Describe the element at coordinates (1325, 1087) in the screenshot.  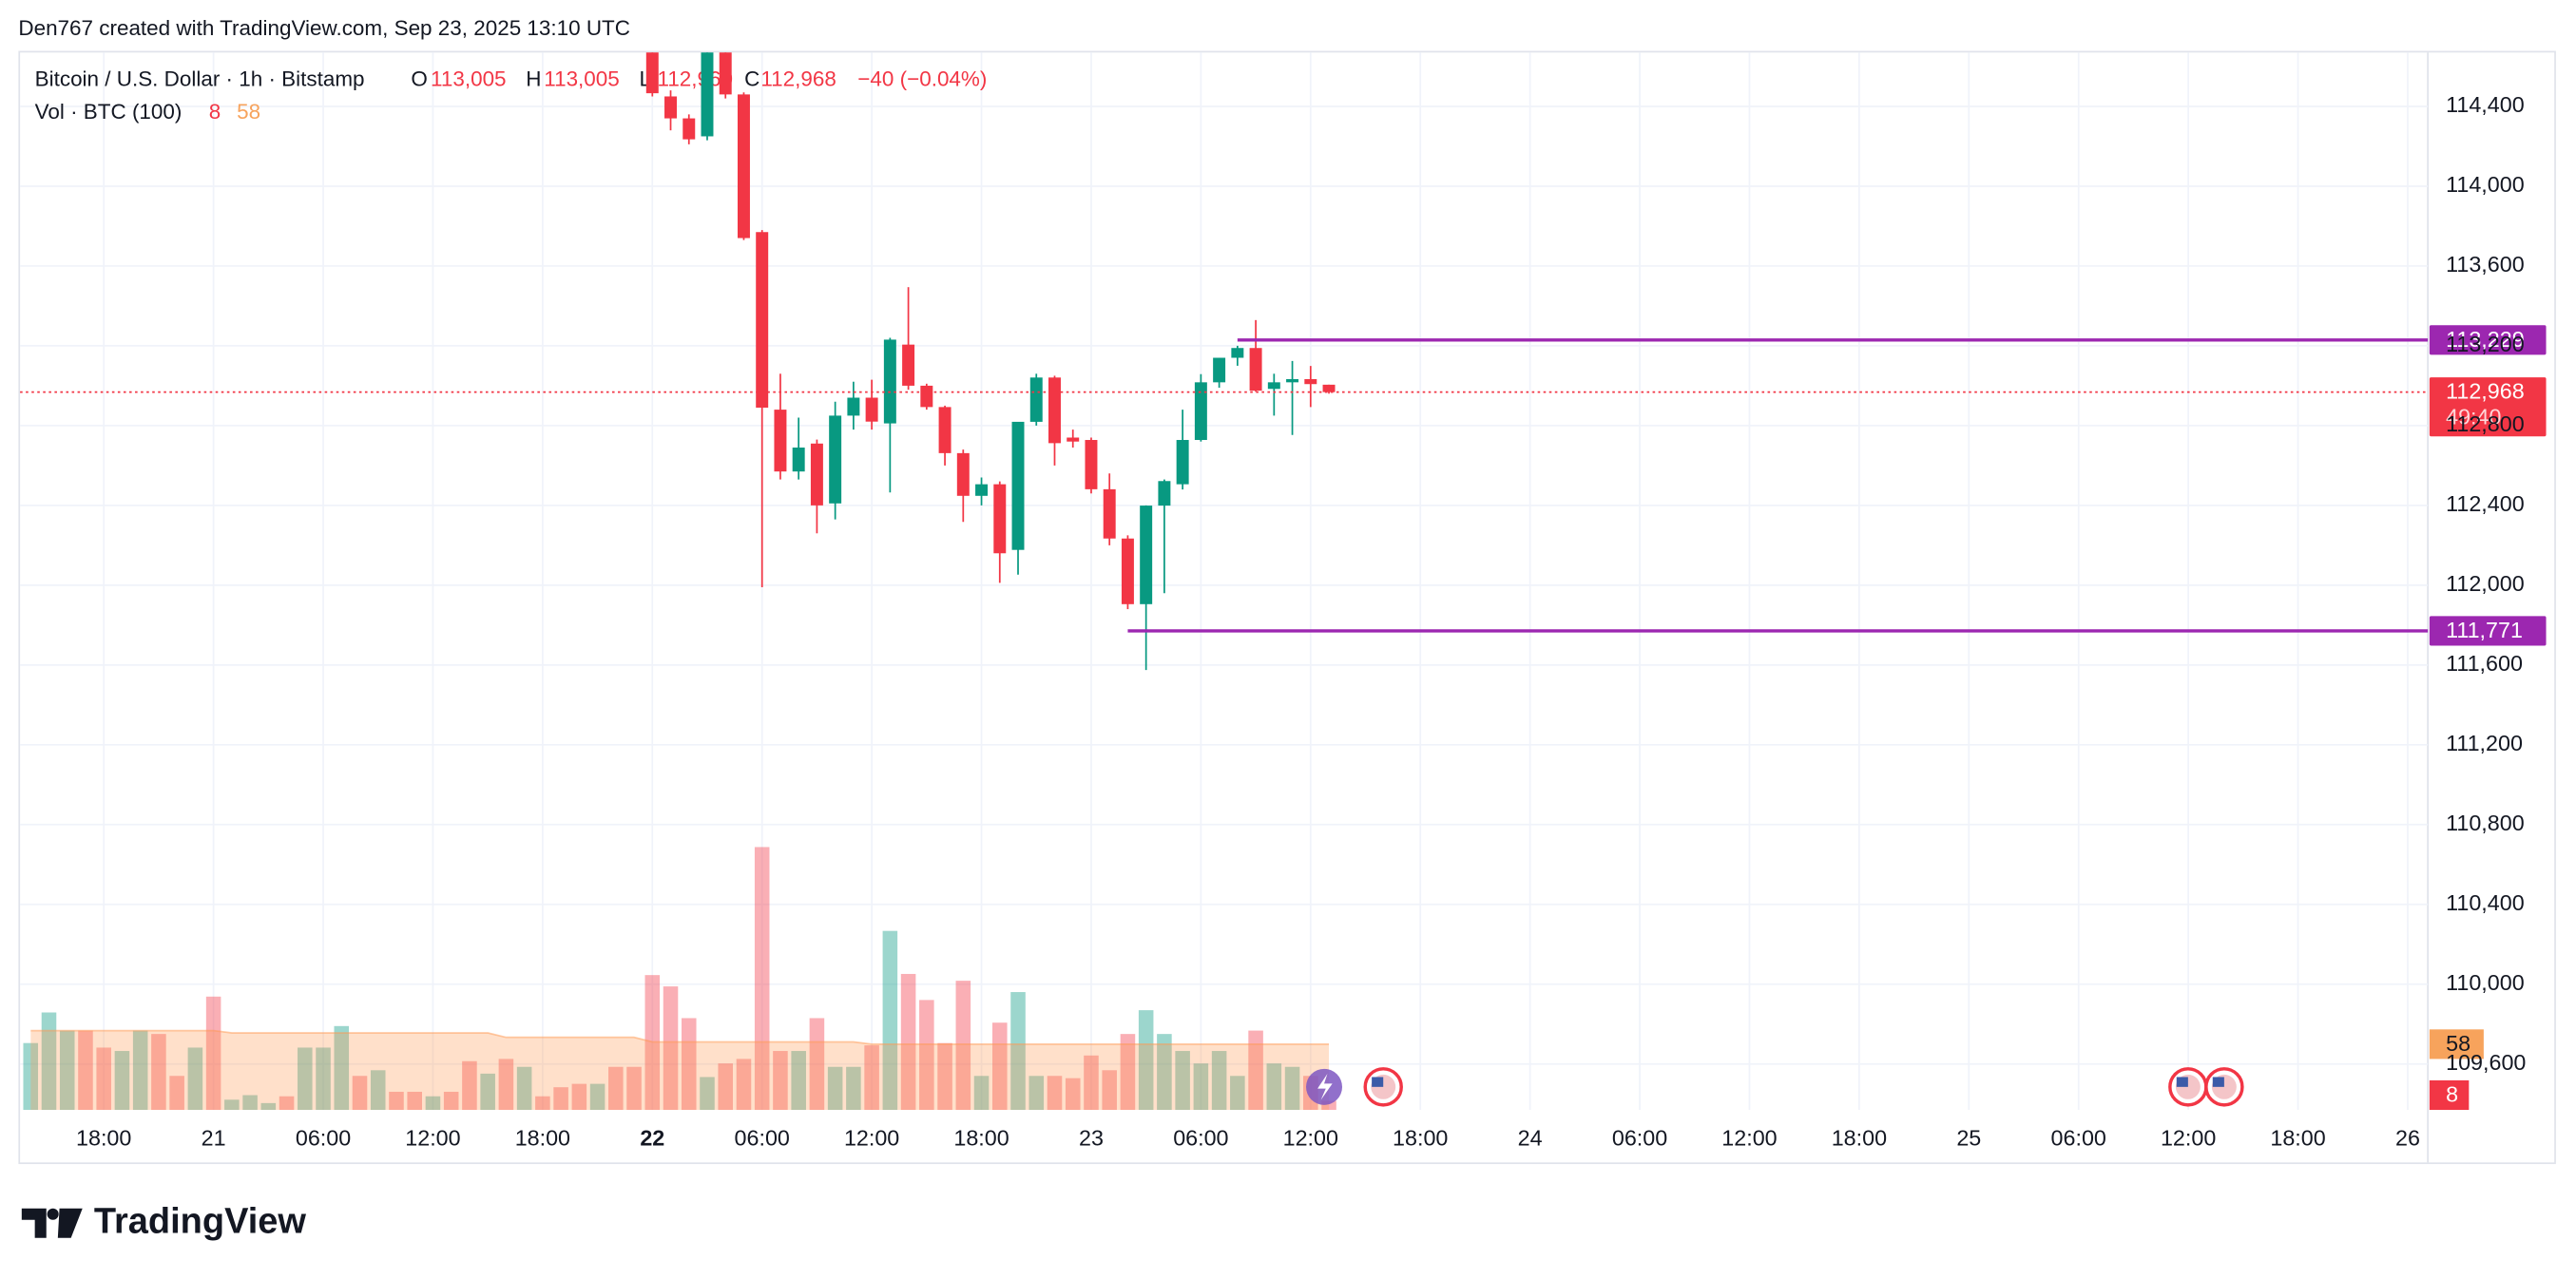
I see `event-icon` at that location.